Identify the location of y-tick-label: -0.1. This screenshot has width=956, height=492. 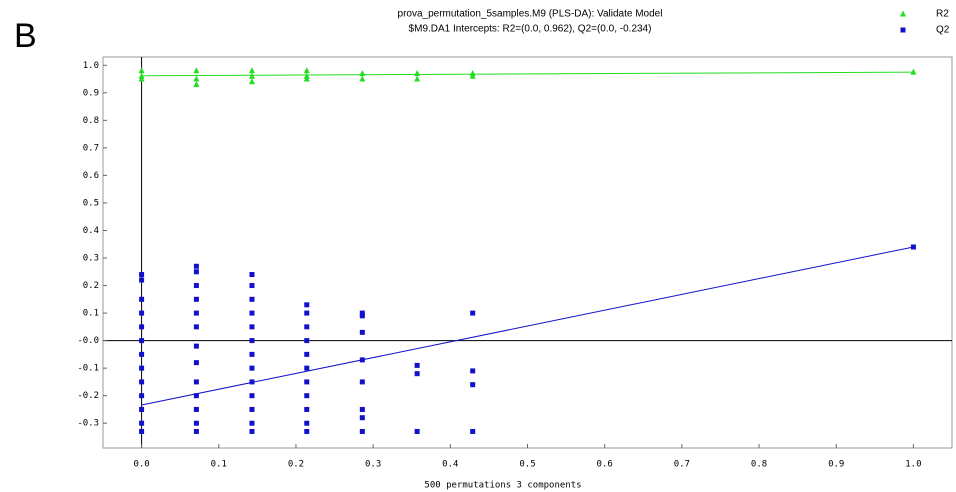
(88, 369).